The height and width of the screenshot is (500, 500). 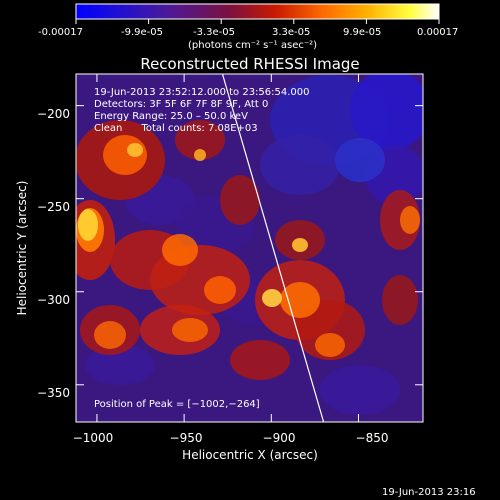 I want to click on colorbar-tick-label-5: 0.00017, so click(x=437, y=32).